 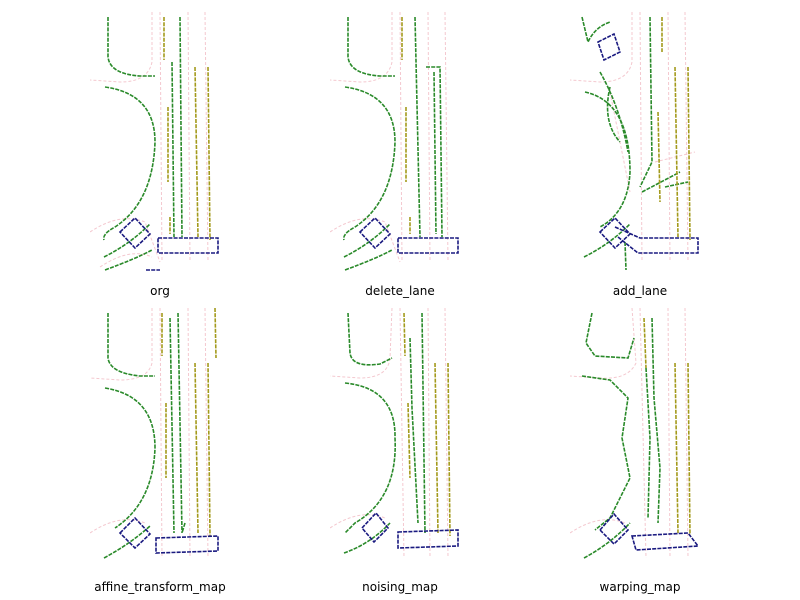 I want to click on panel-label: affine_transform_map, so click(x=160, y=587).